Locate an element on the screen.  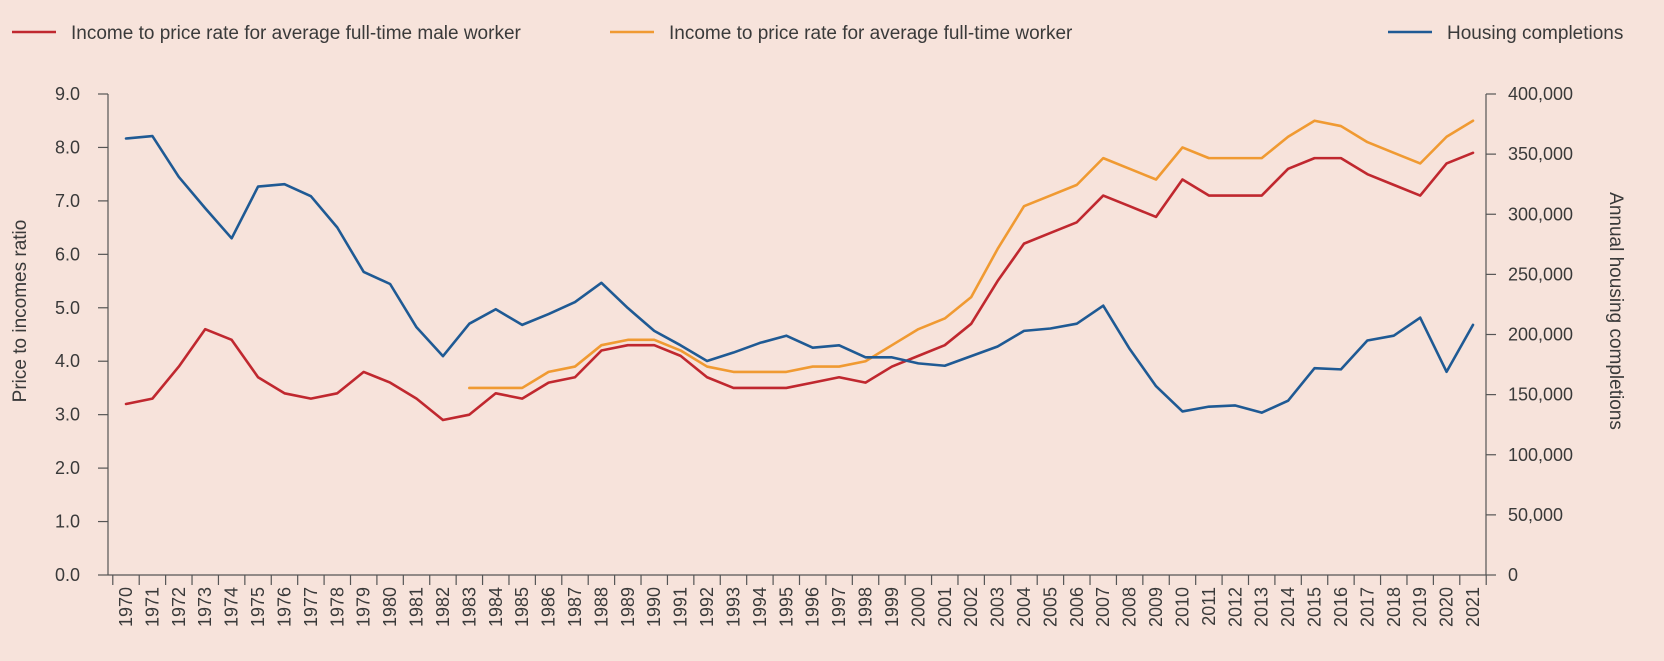
left-y-tick-label: 0.0 is located at coordinates (67, 575).